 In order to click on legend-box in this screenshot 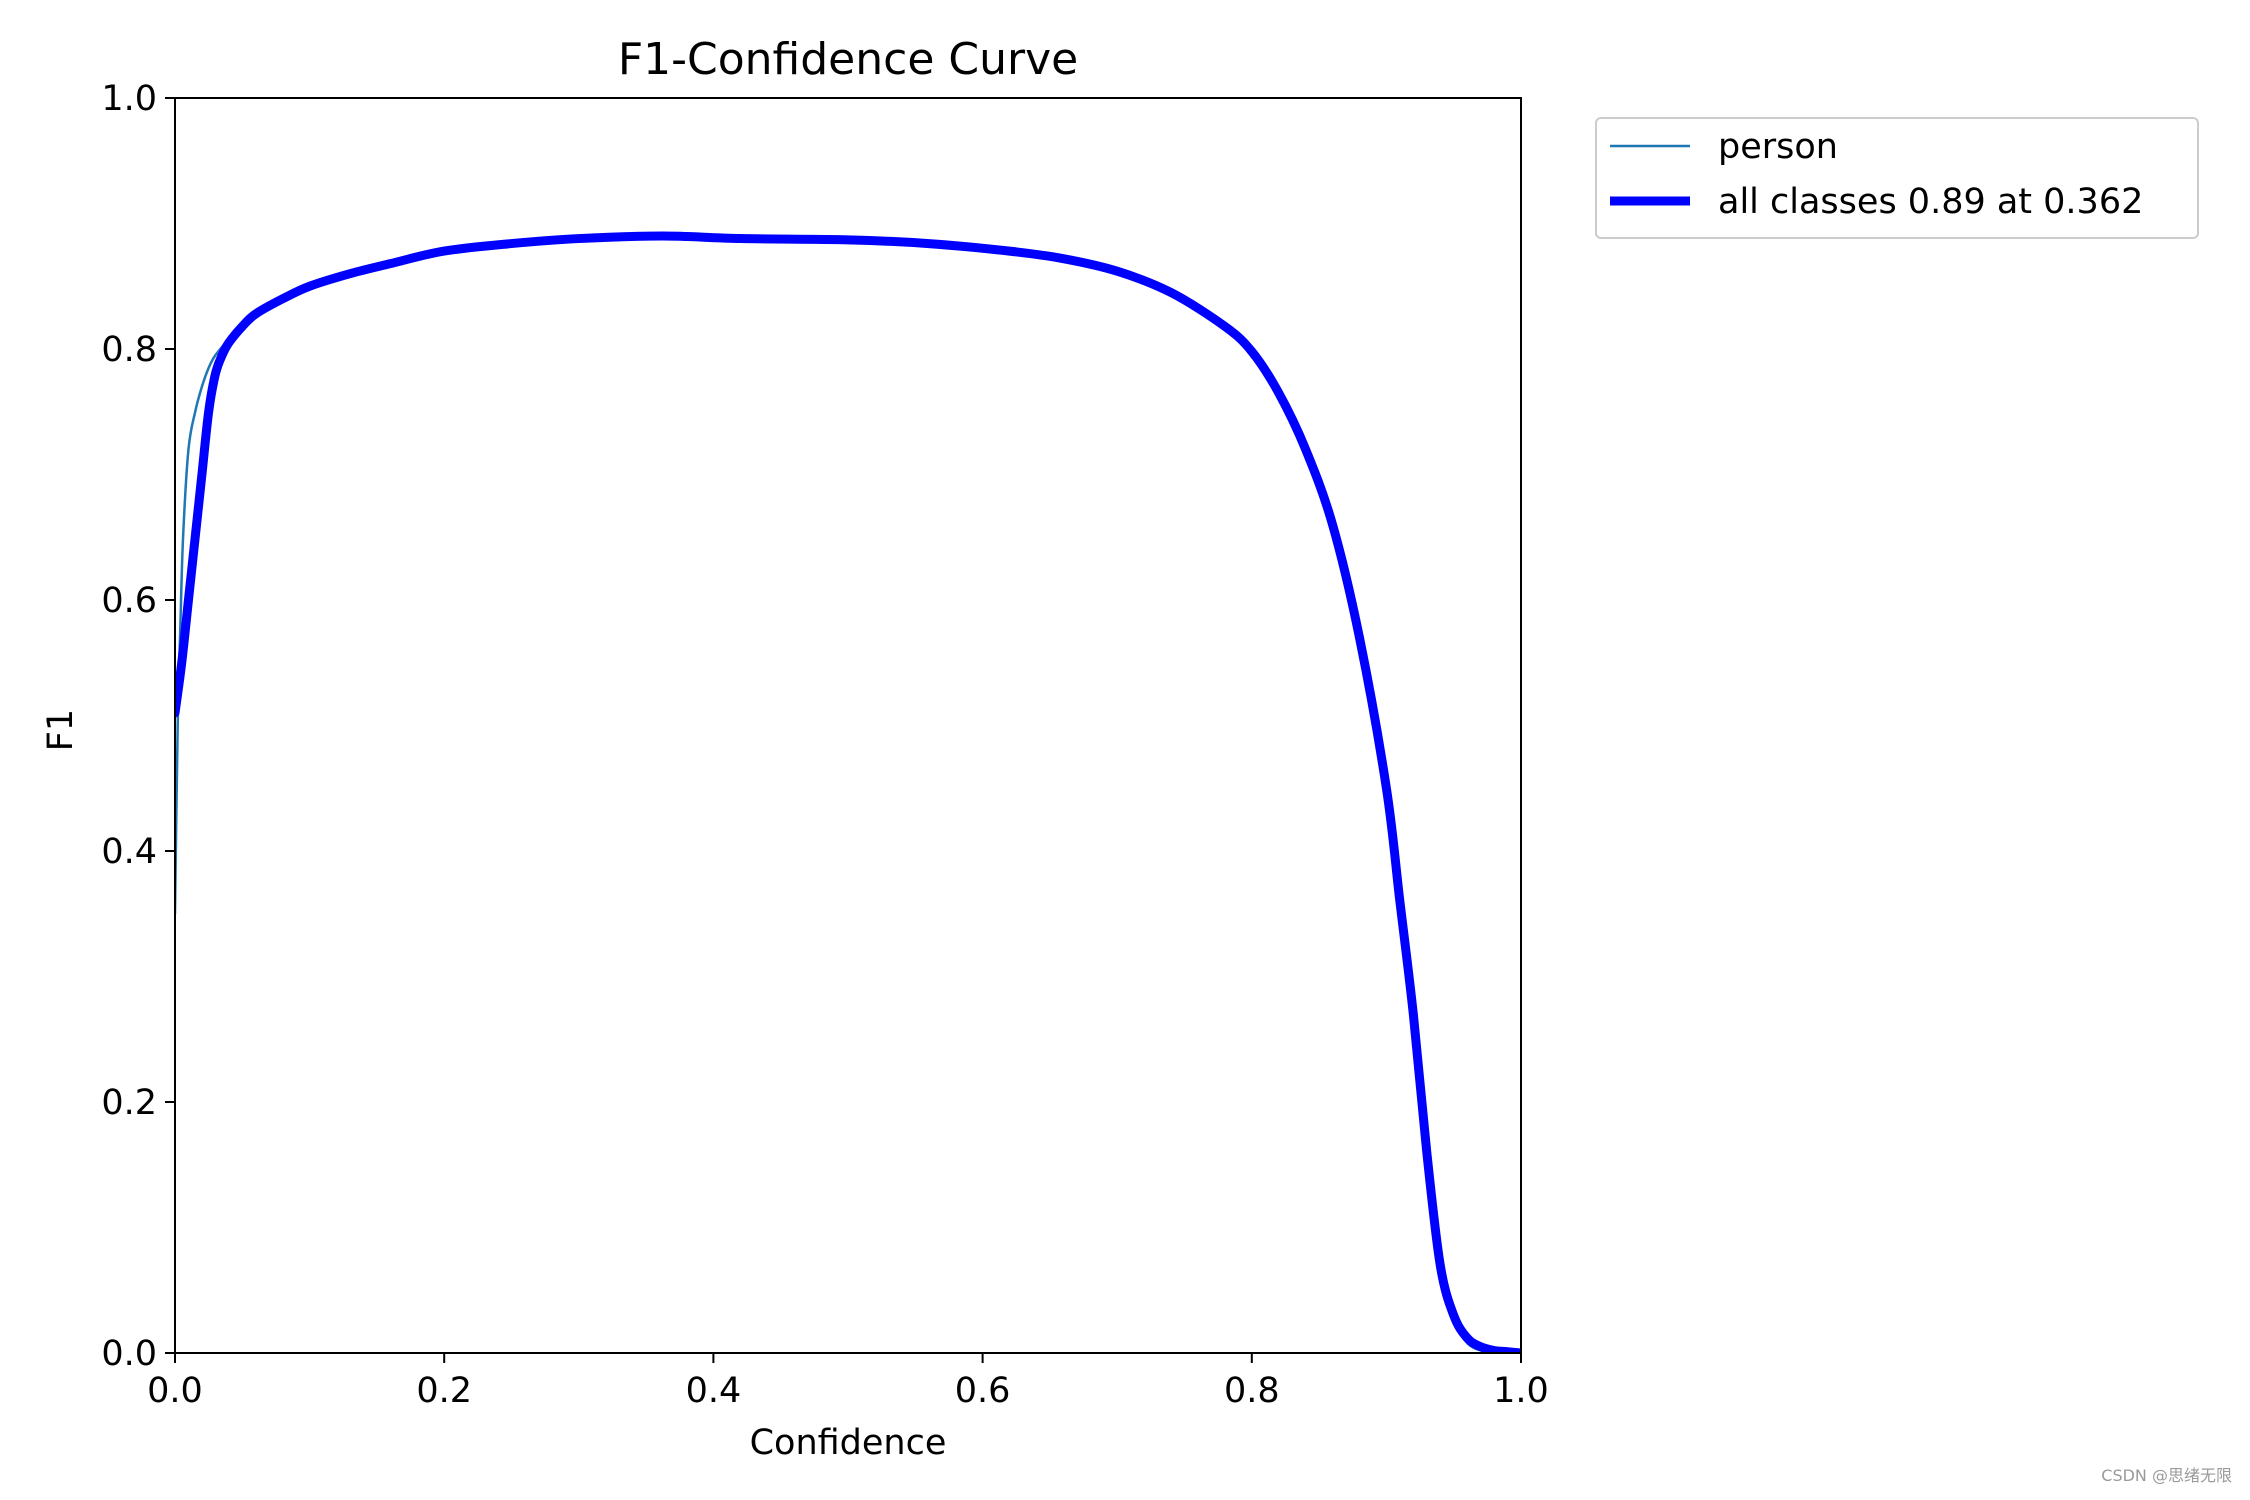, I will do `click(1897, 178)`.